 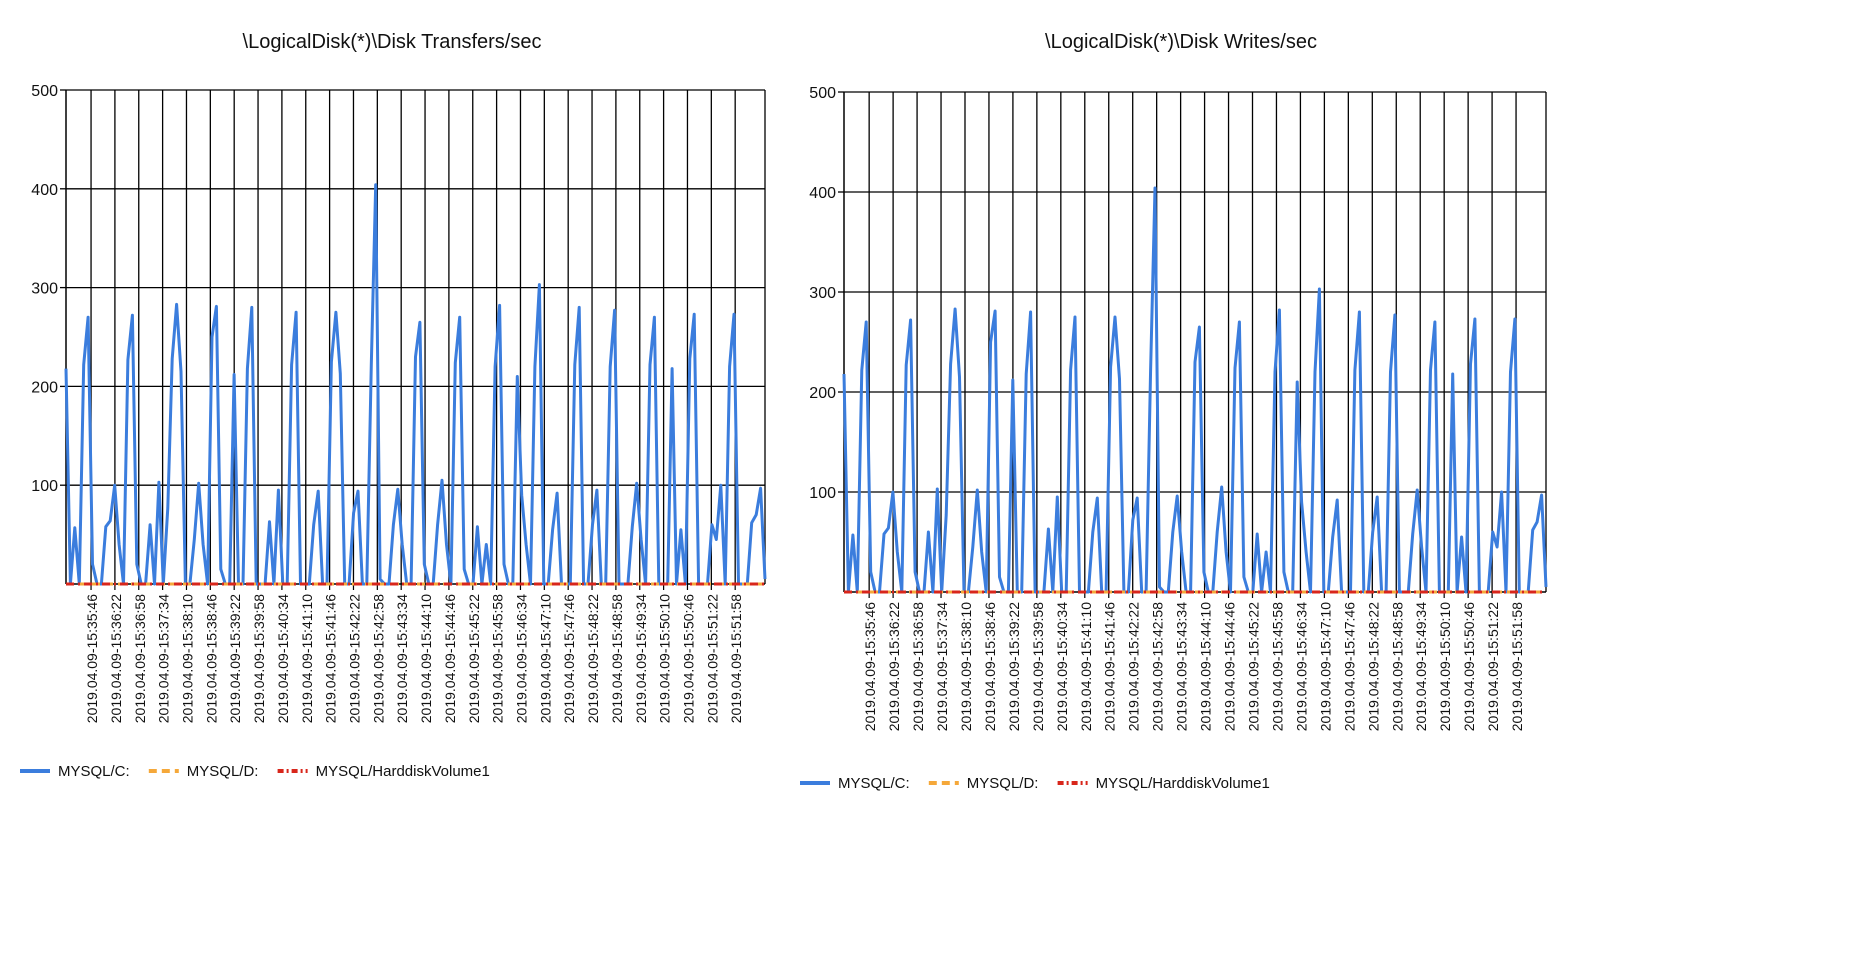 I want to click on chart-title: \LogicalDisk(*)\Disk Writes/sec, so click(x=1181, y=42).